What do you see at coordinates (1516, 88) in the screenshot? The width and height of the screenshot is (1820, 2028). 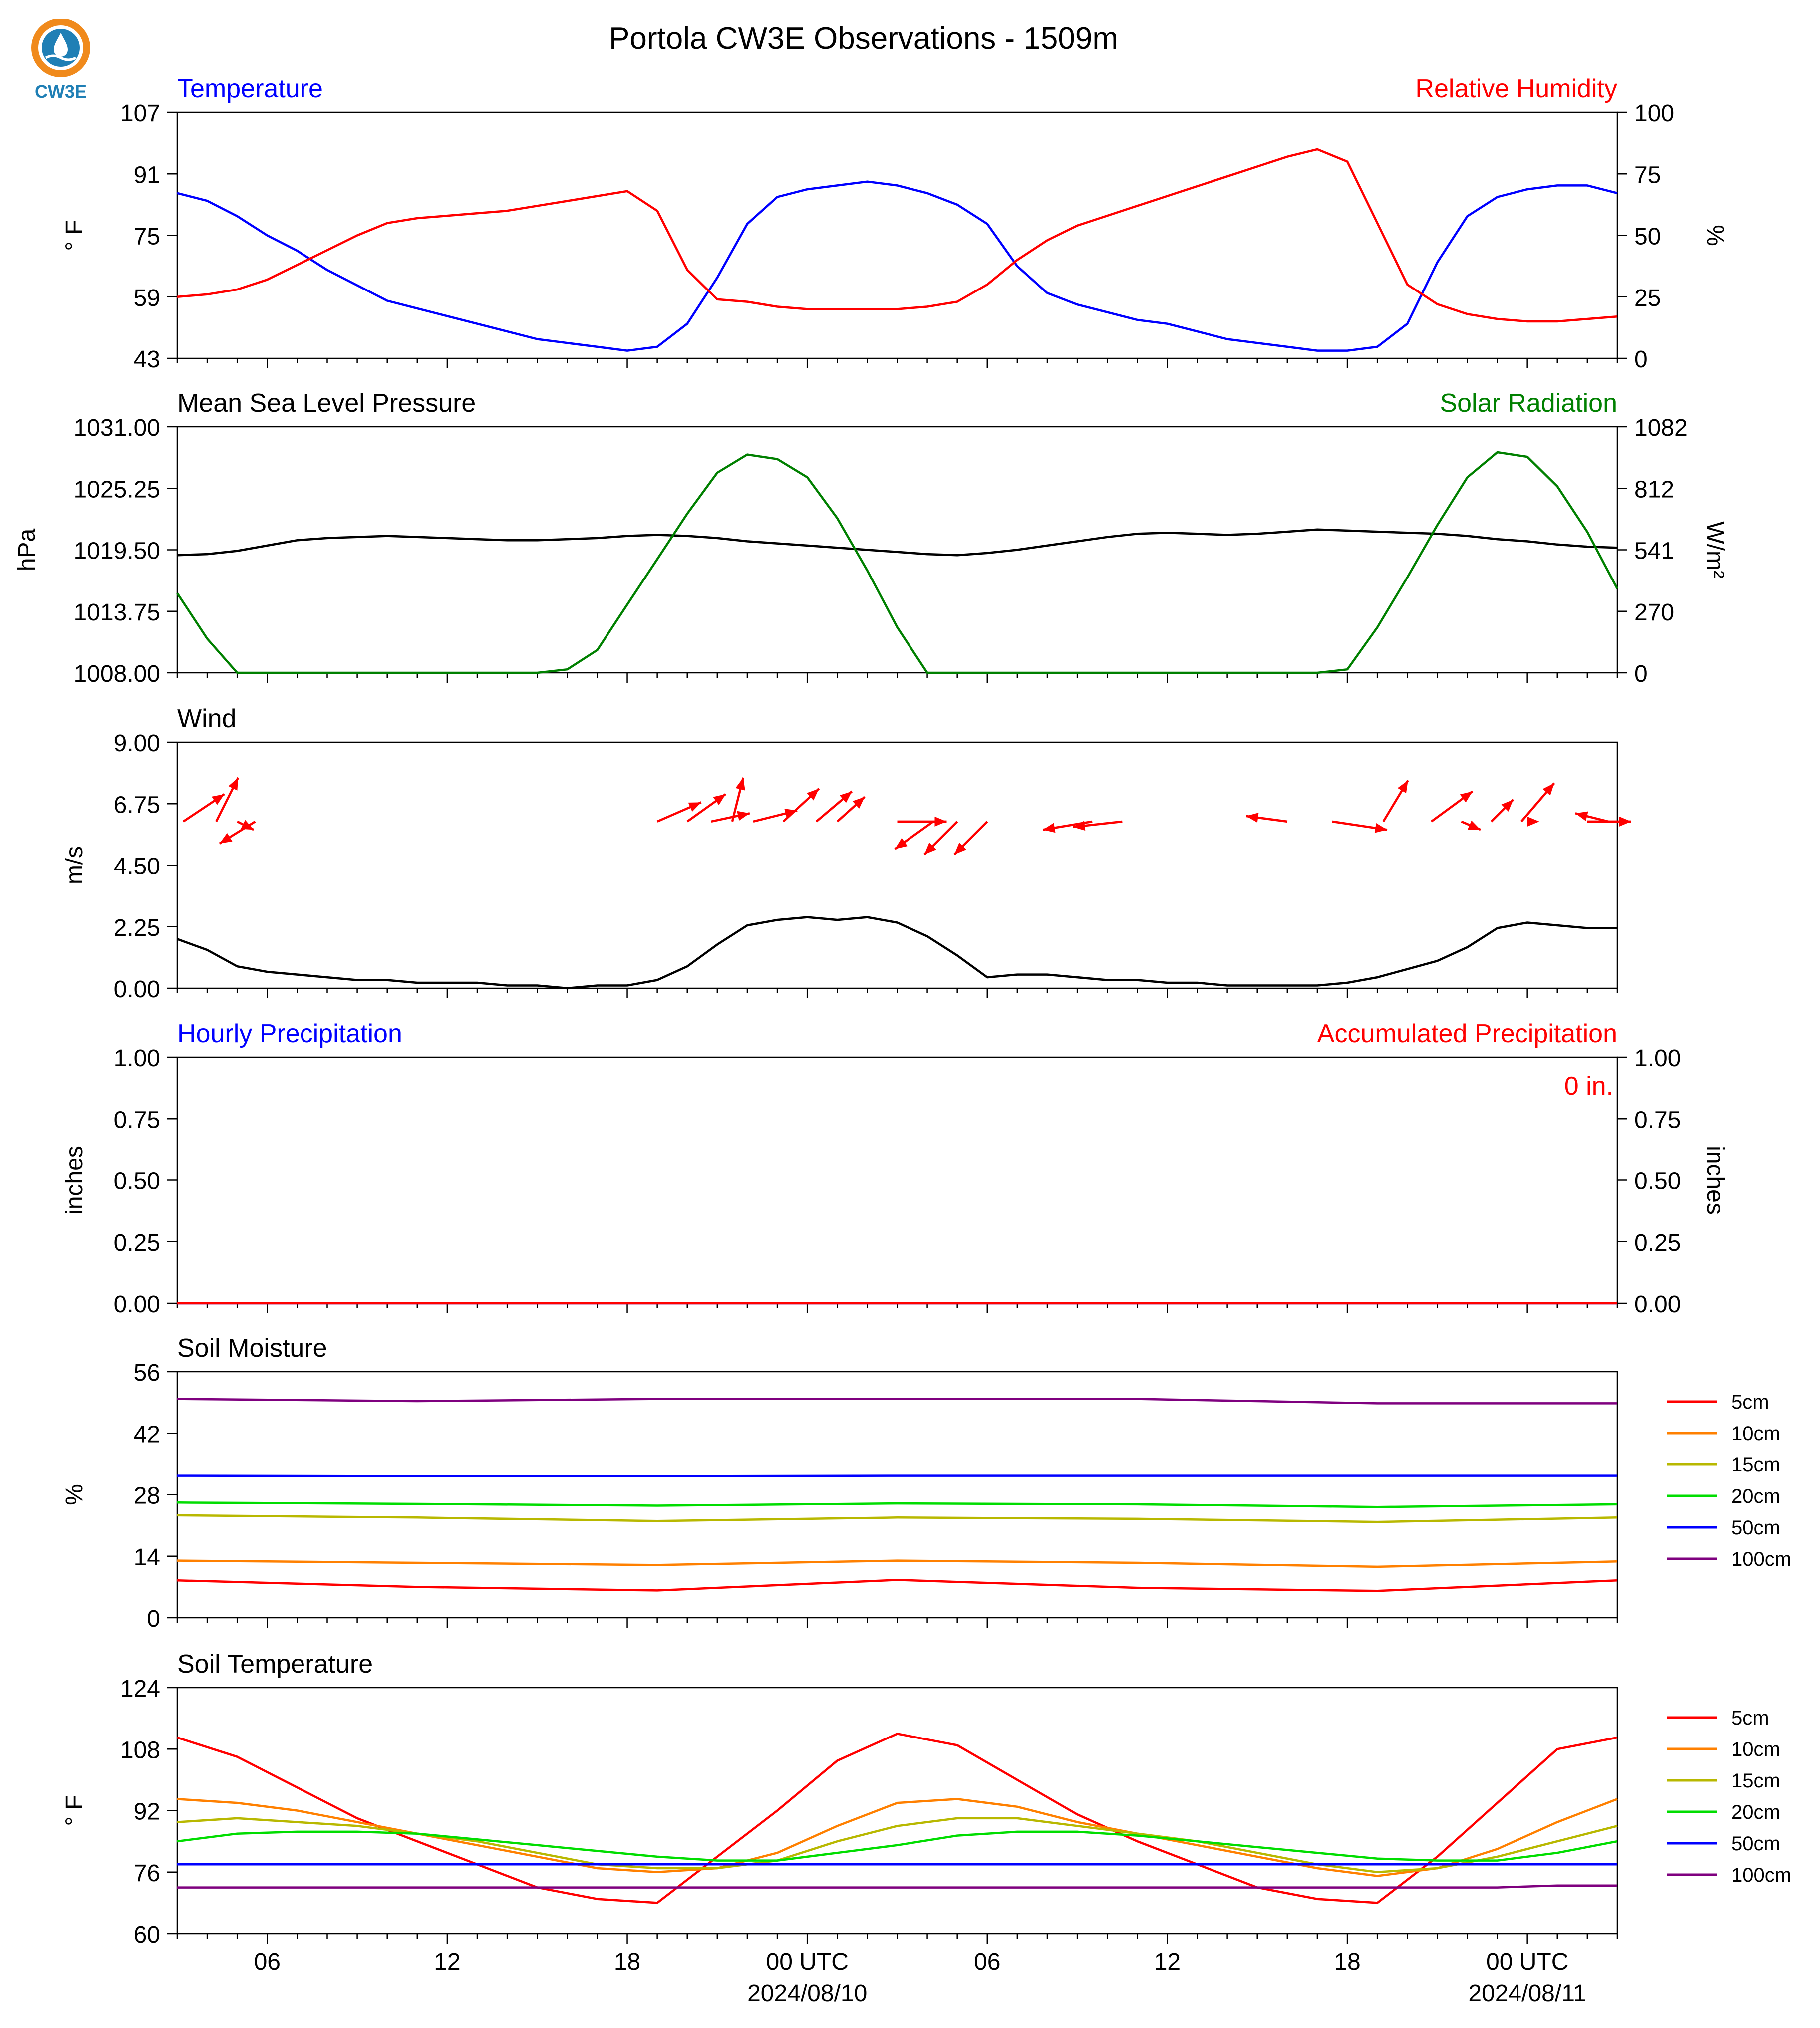 I see `panel-title-right: Relative Humidity` at bounding box center [1516, 88].